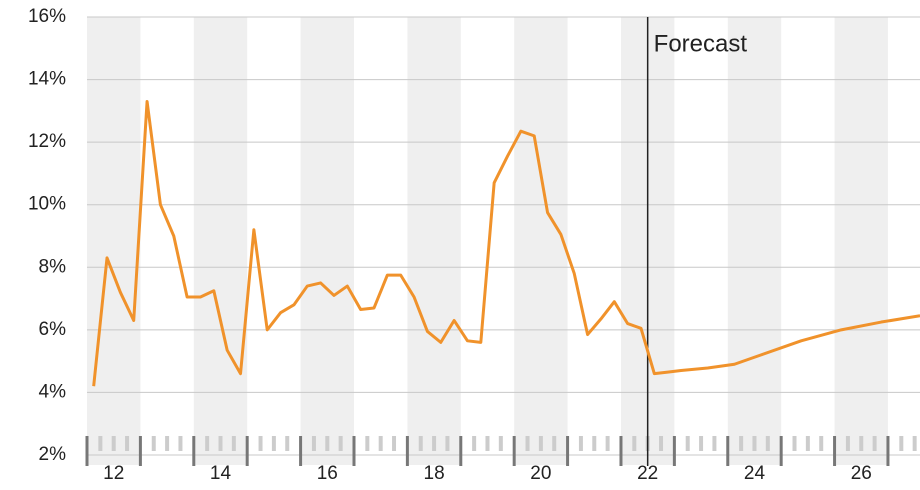  What do you see at coordinates (755, 473) in the screenshot?
I see `x-tick-label: 24` at bounding box center [755, 473].